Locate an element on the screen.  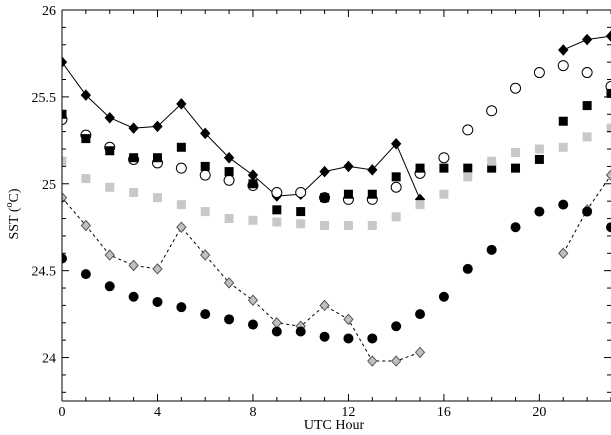
y-tick-label: 24 is located at coordinates (49, 359).